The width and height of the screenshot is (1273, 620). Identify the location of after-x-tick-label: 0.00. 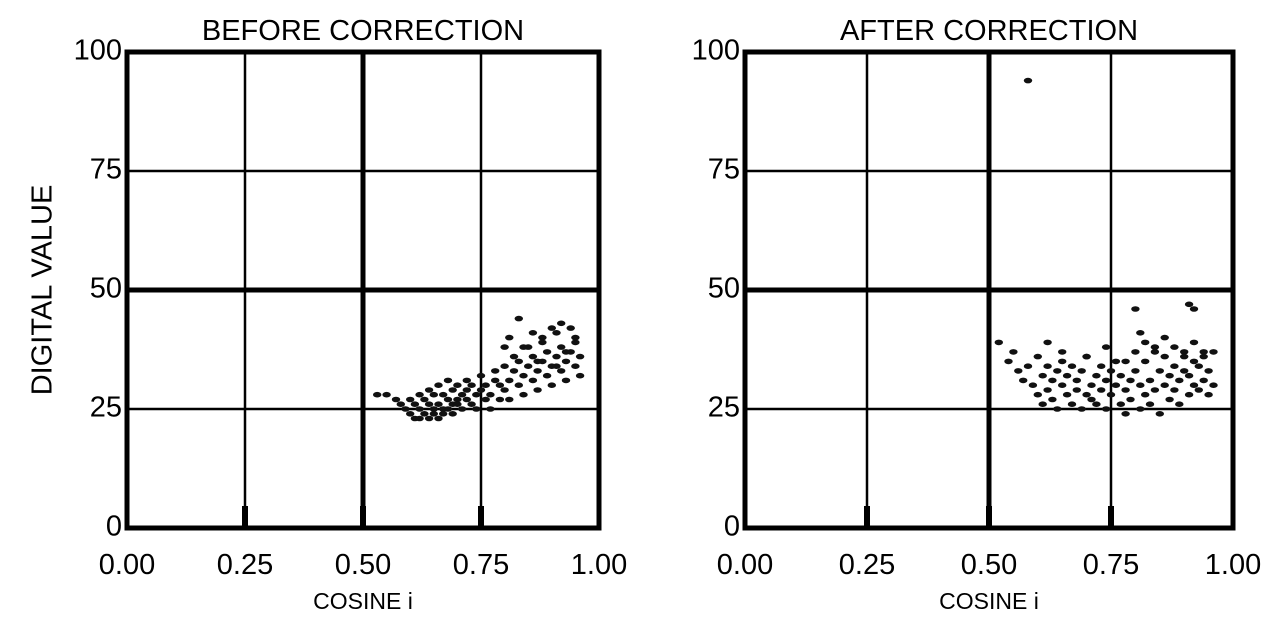
(745, 565).